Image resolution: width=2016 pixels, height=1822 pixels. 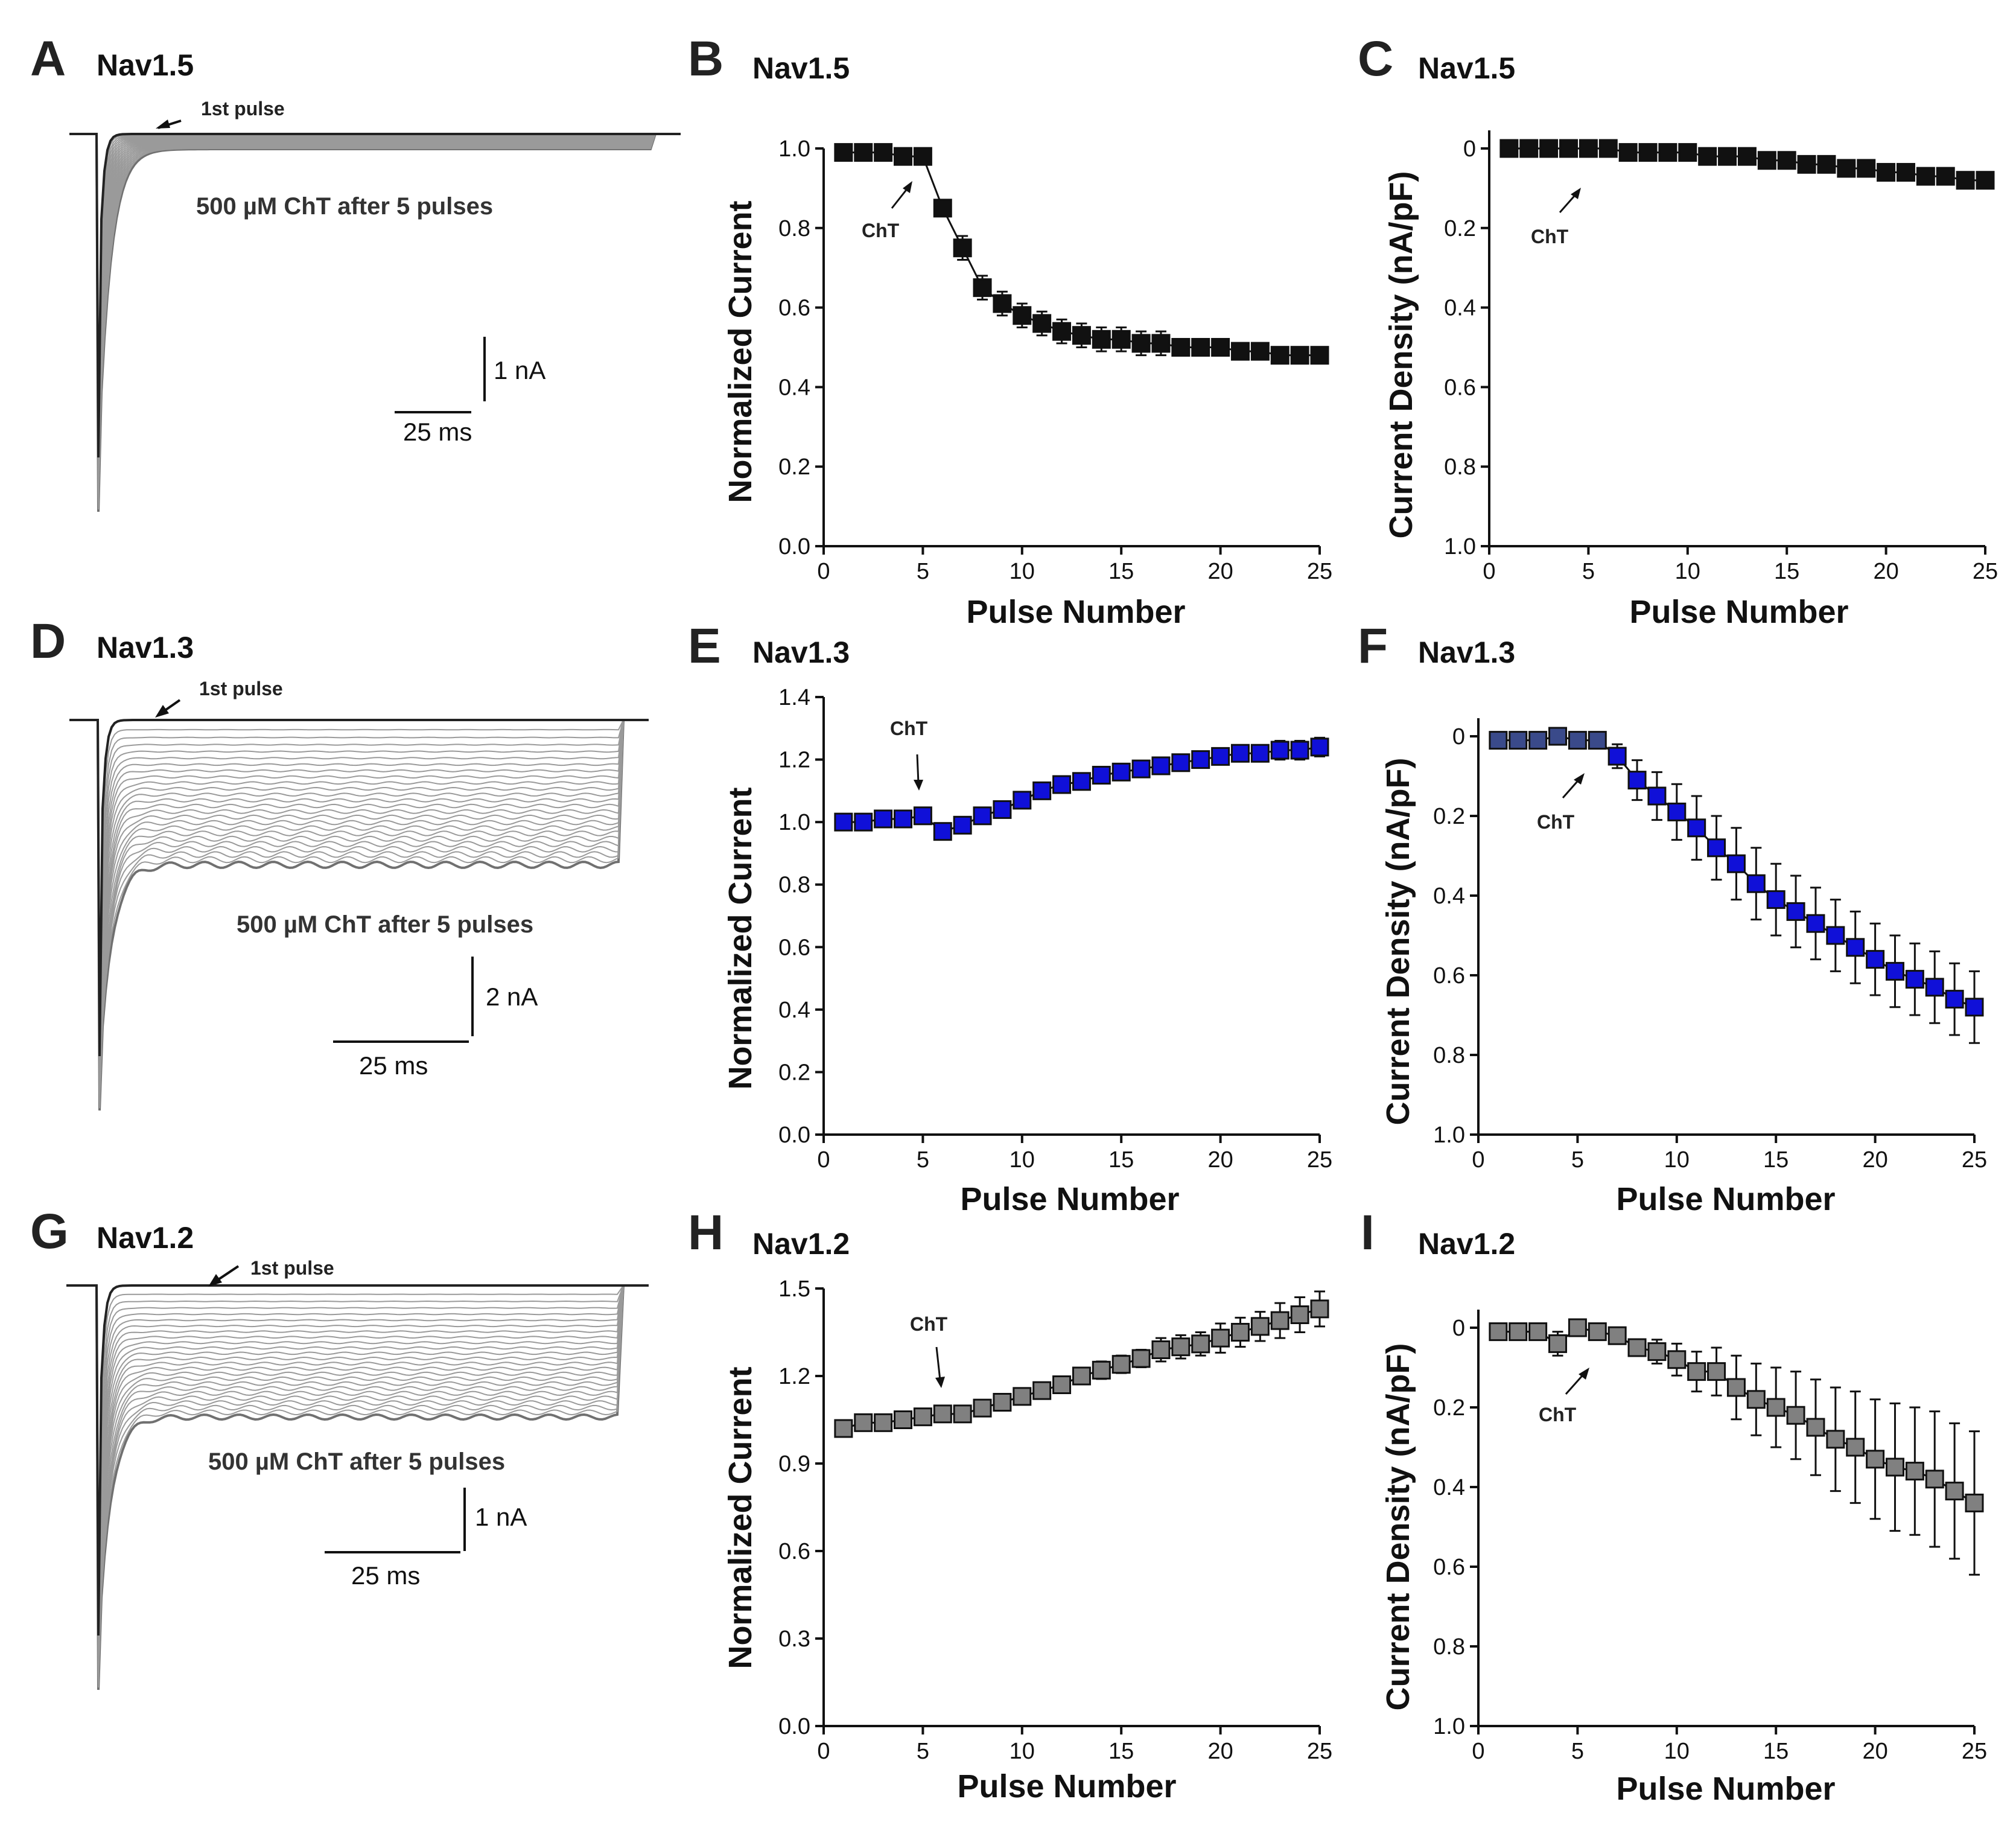 I want to click on chart-title-e: Nav1.3, so click(x=801, y=652).